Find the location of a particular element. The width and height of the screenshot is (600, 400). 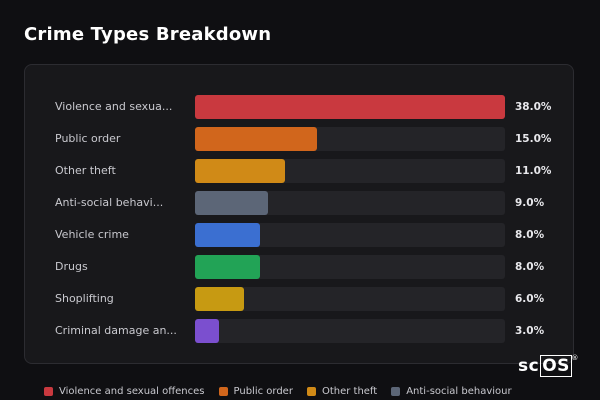

legend-label: Public order is located at coordinates (263, 391).